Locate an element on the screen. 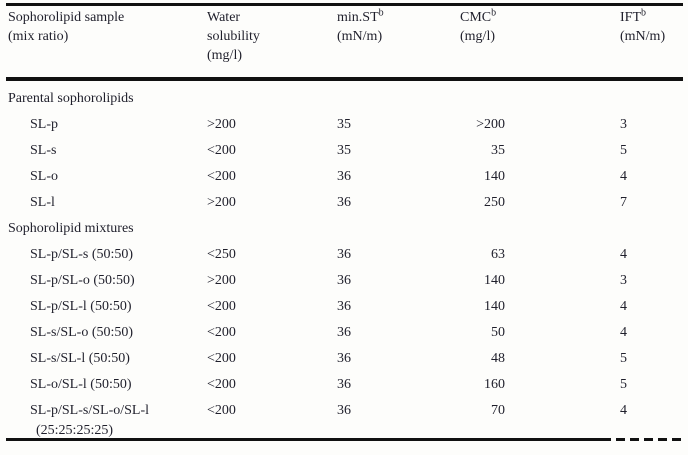 The image size is (688, 455). header-water-line2: solubility is located at coordinates (233, 36).